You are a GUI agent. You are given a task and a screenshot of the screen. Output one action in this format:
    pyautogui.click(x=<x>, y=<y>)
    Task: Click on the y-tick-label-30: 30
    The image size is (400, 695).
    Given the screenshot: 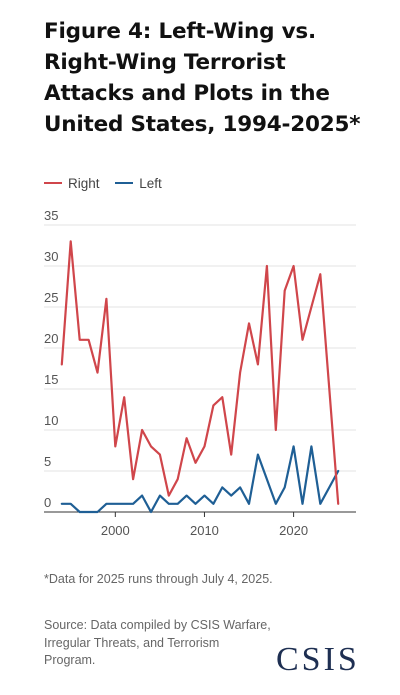 What is the action you would take?
    pyautogui.click(x=51, y=256)
    